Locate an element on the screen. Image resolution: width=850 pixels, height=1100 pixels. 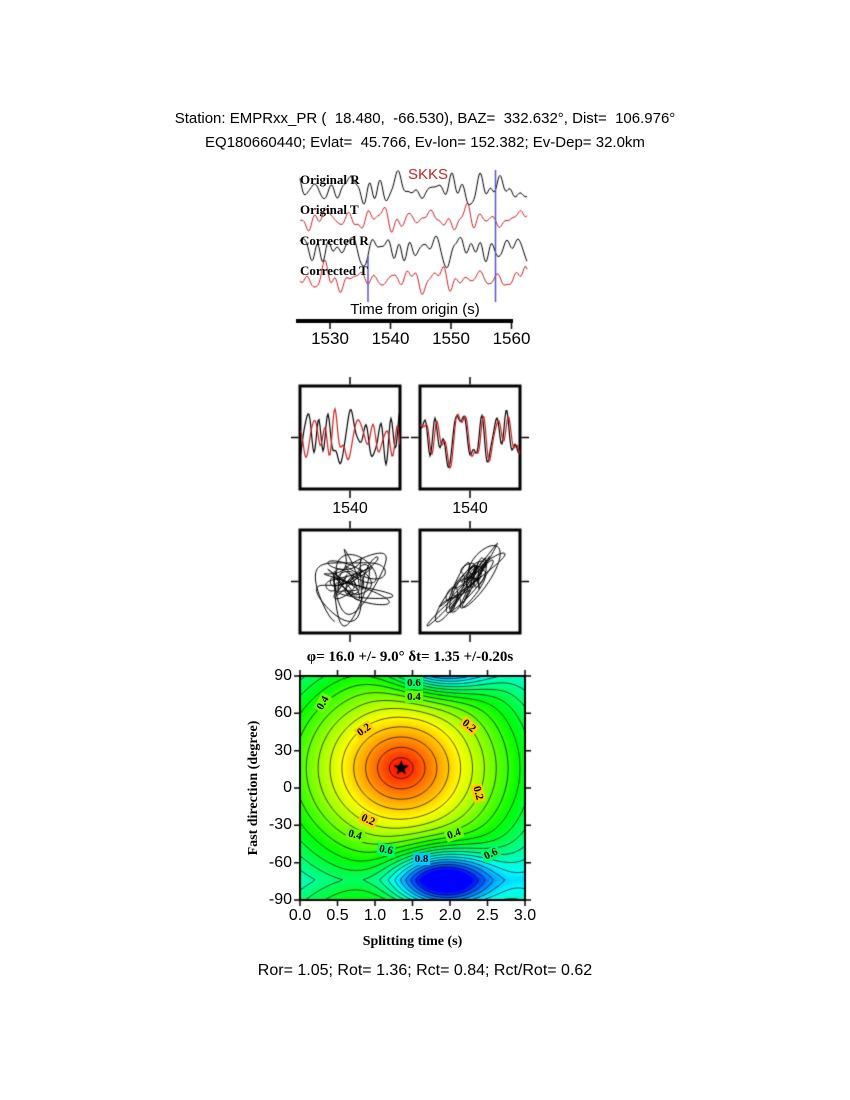
trace-label-original-r: Original R is located at coordinates (330, 179).